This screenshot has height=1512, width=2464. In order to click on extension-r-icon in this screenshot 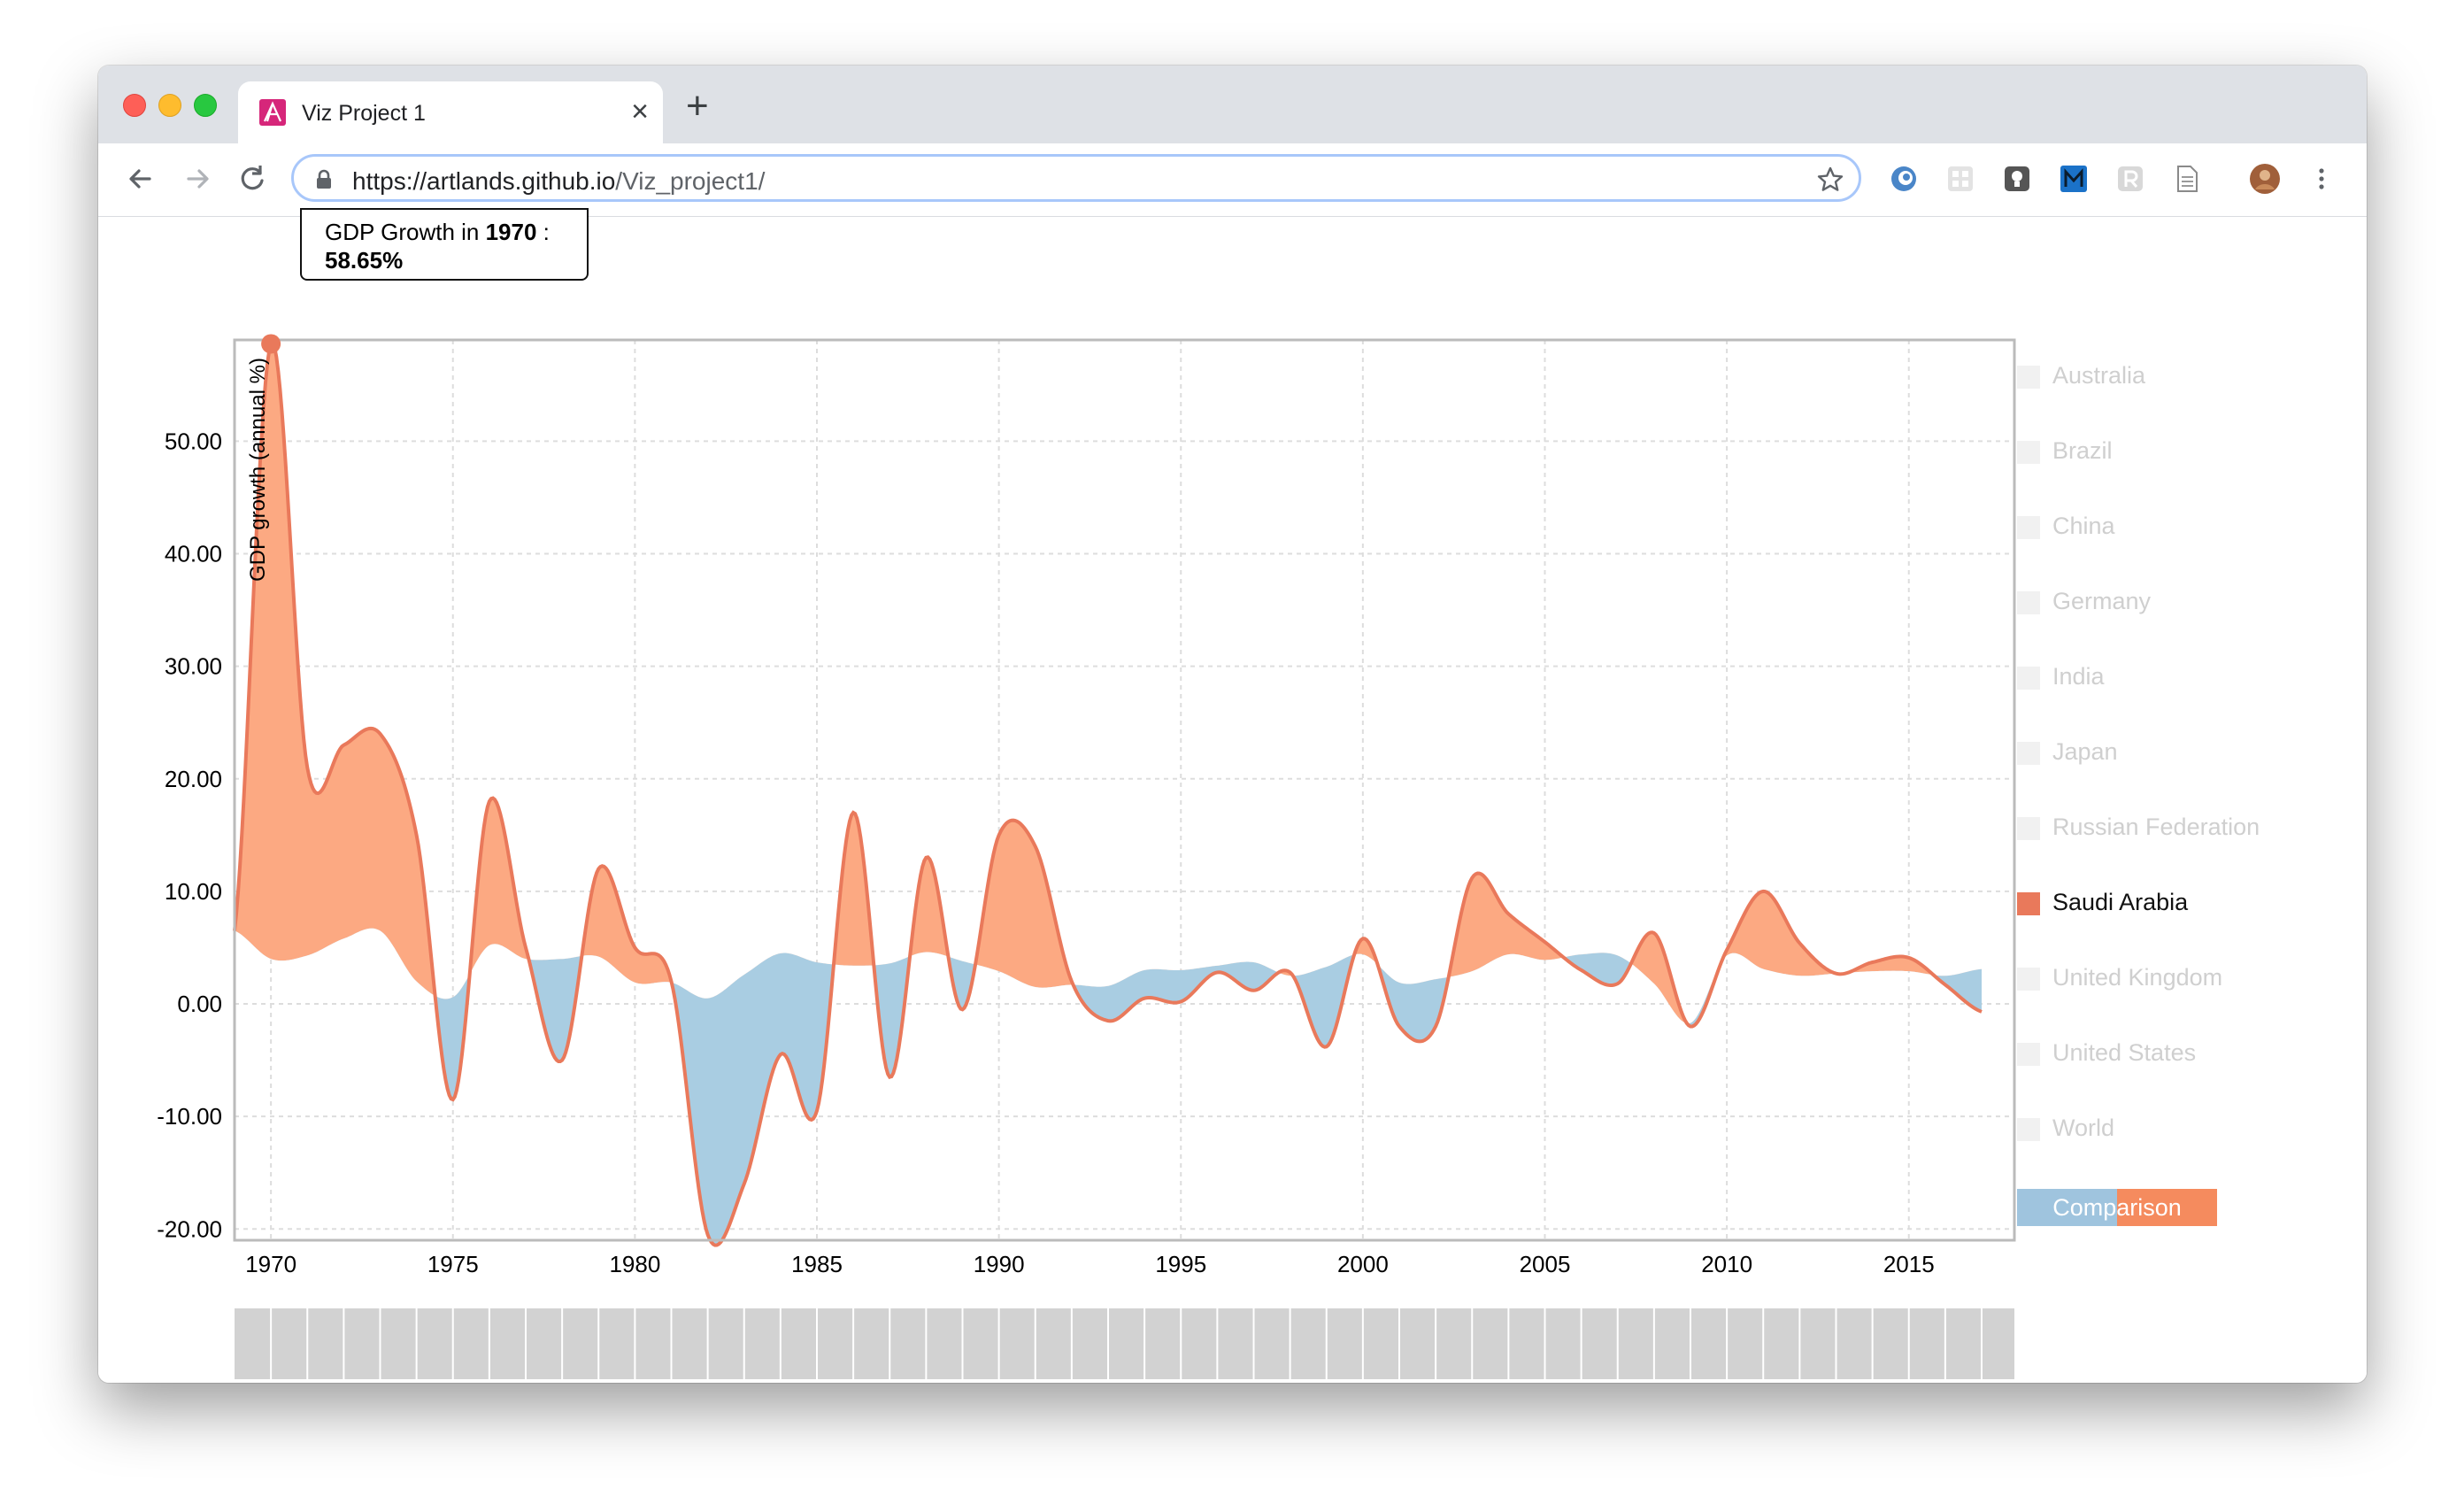, I will do `click(2130, 179)`.